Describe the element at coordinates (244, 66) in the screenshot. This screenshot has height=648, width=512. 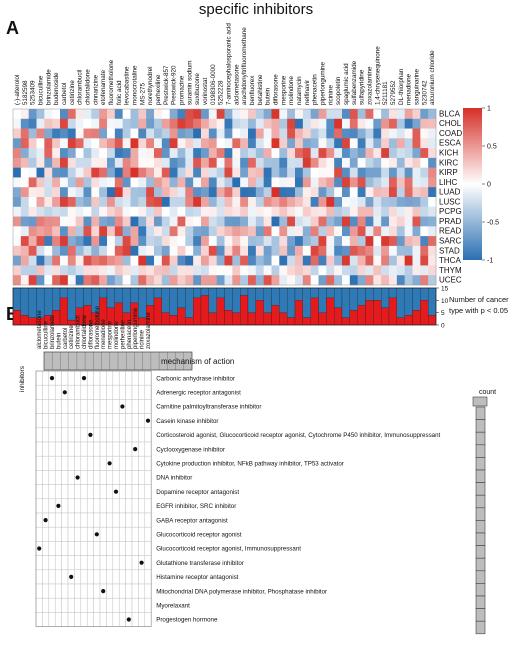
I see `drug-label: arachidonyltrifluoromethane` at that location.